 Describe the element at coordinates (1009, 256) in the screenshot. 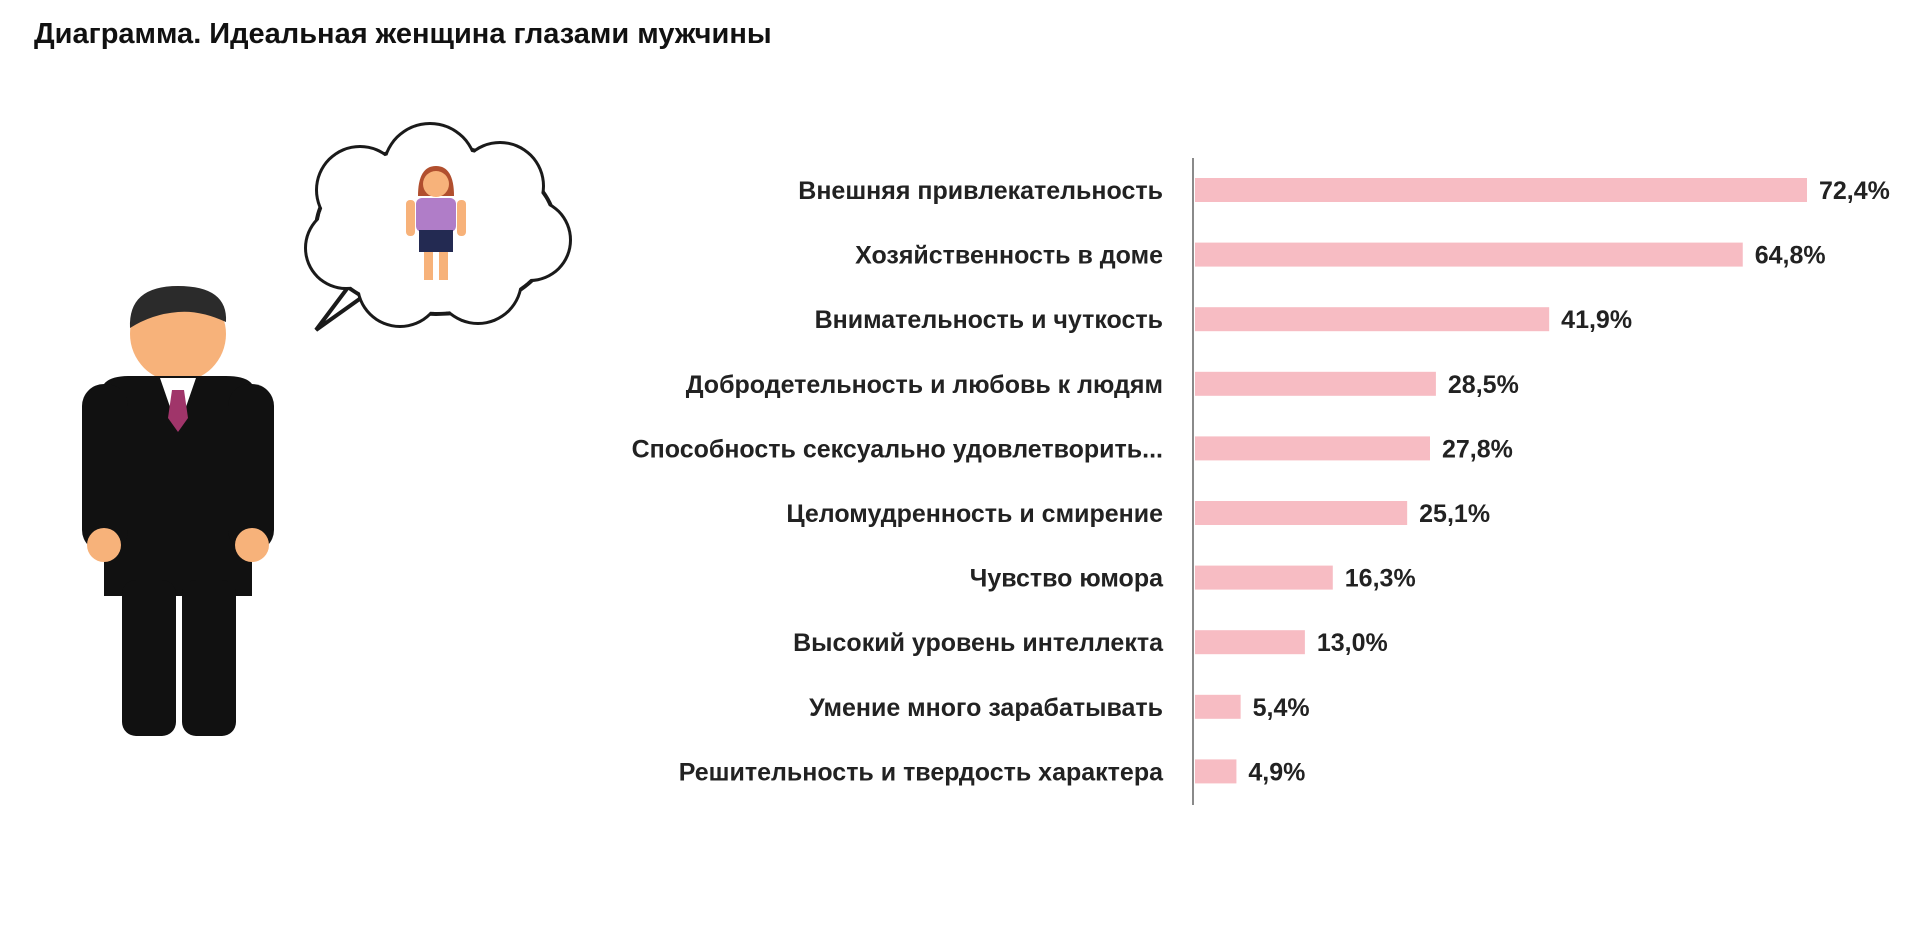

I see `category-label: Хозяйственность в доме` at that location.